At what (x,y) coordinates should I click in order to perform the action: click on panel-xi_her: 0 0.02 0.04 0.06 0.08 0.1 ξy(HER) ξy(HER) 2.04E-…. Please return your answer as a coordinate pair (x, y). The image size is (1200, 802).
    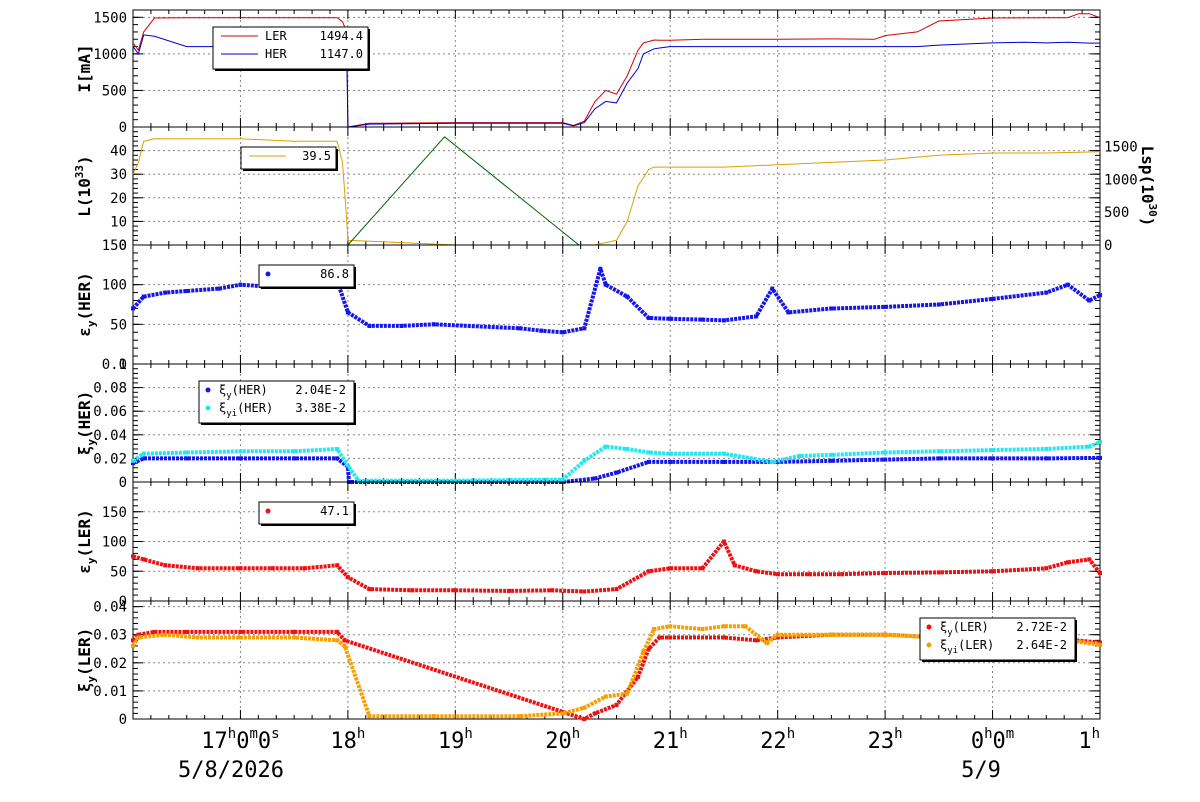
    Looking at the image, I should click on (588, 424).